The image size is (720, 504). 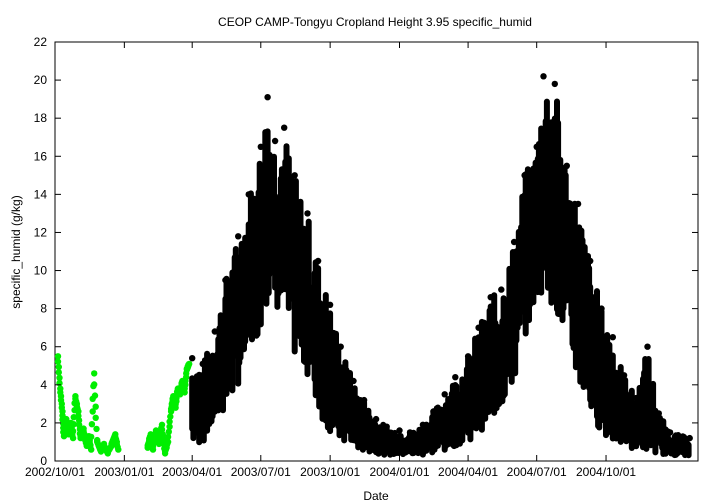 I want to click on y-tick-label: 16, so click(x=41, y=156).